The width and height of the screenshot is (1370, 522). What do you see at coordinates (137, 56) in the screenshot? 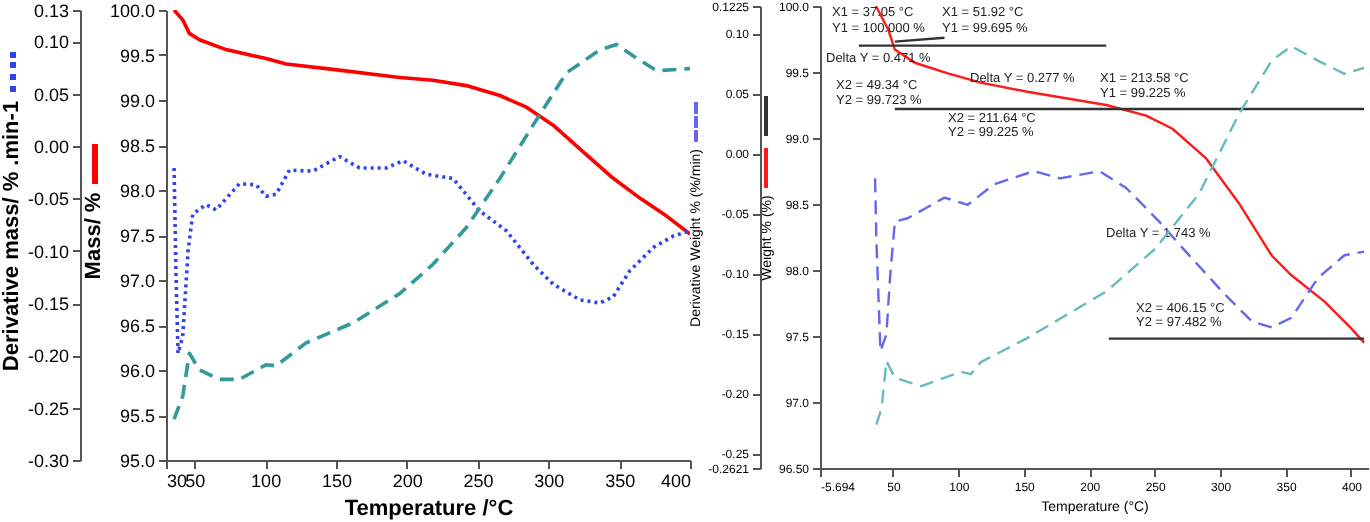
I see `y-tick-label: 99.5` at bounding box center [137, 56].